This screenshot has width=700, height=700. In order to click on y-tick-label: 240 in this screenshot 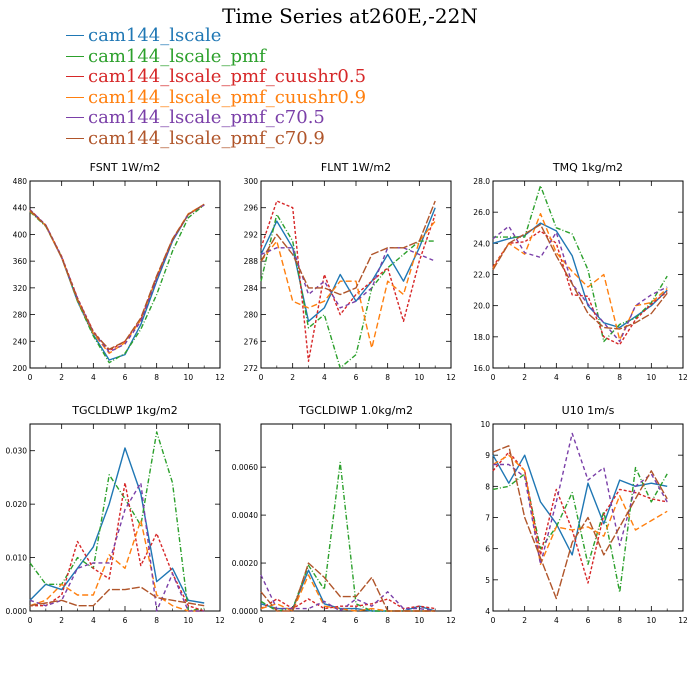, I will do `click(20, 341)`.